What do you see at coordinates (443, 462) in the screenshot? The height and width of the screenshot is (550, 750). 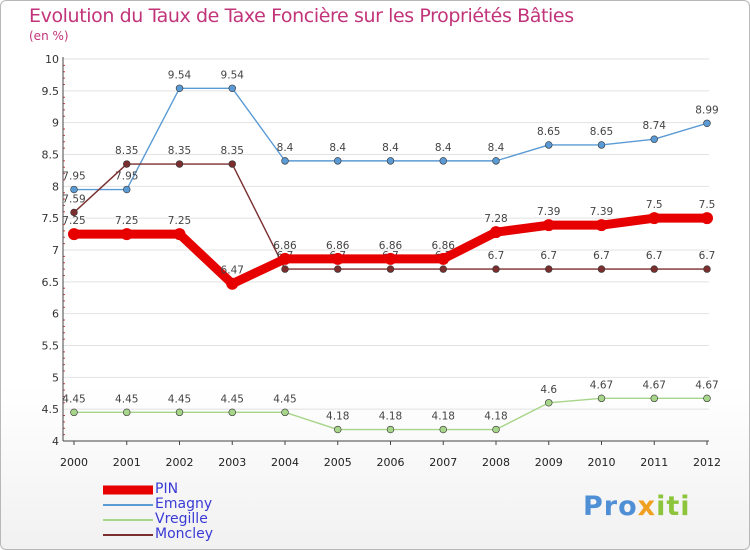 I see `x-tick-label: 2007` at bounding box center [443, 462].